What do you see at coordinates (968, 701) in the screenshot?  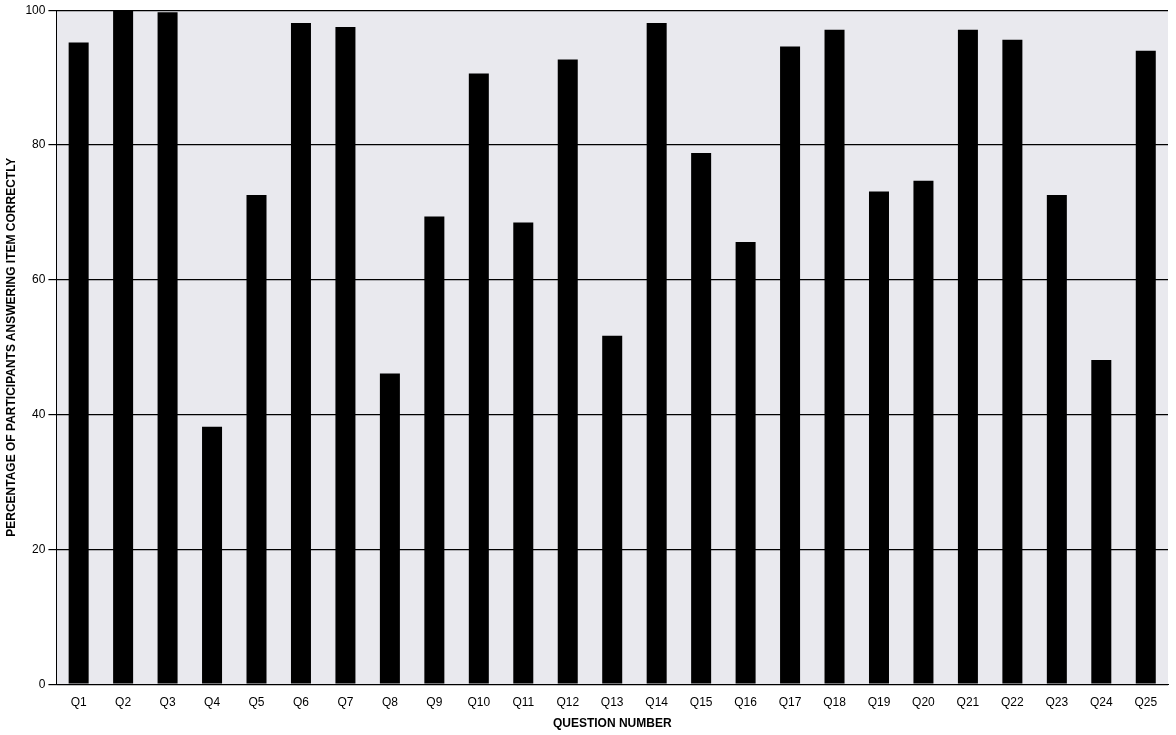 I see `x-tick-label: Q21` at bounding box center [968, 701].